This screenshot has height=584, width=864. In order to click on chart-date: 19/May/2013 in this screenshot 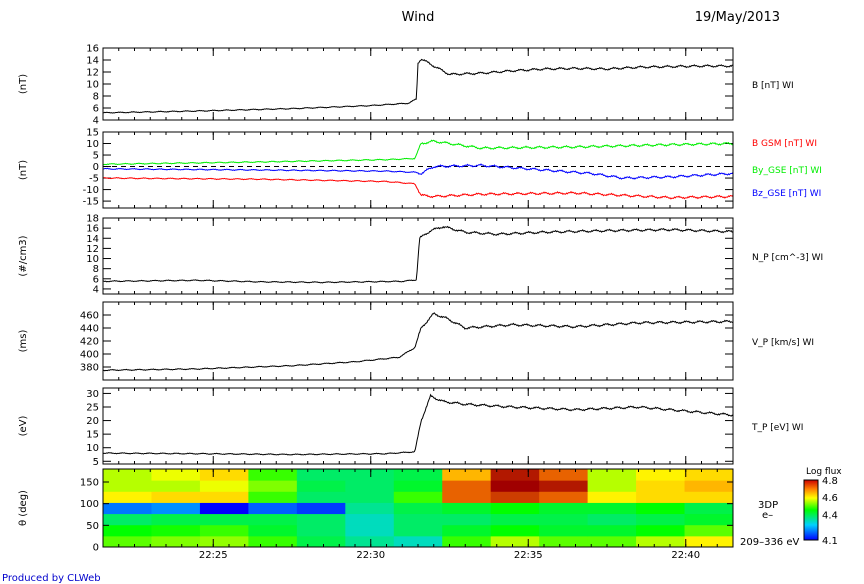, I will do `click(737, 17)`.